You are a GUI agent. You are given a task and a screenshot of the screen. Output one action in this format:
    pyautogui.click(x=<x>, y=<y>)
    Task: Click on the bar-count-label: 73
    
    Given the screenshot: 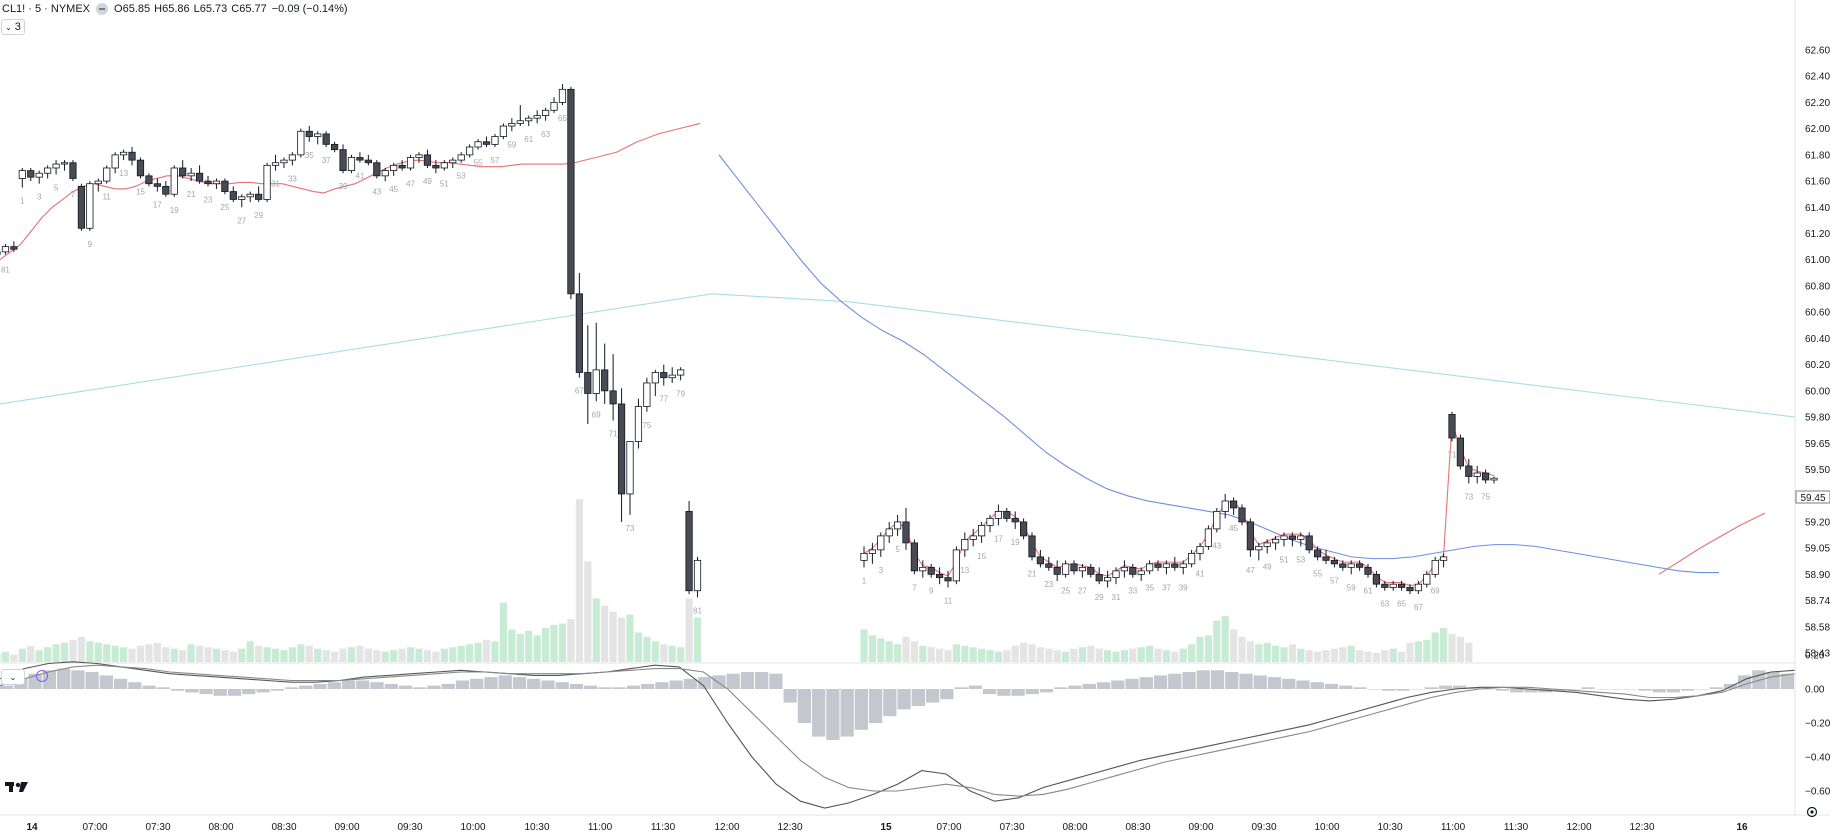 What is the action you would take?
    pyautogui.click(x=1468, y=496)
    